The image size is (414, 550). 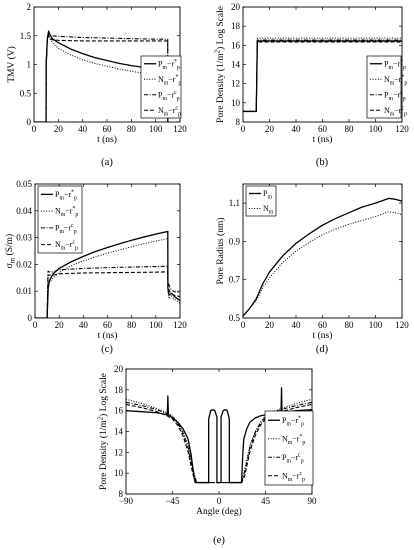 What do you see at coordinates (10, 251) in the screenshot?
I see `y-axis-label: σm (S/m)` at bounding box center [10, 251].